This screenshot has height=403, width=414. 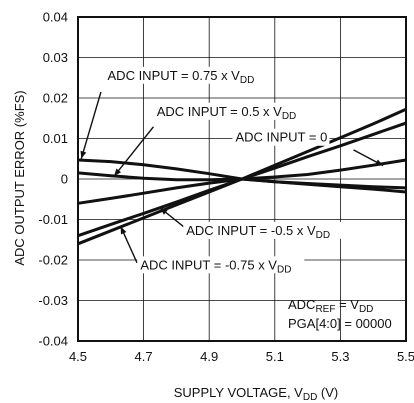 What do you see at coordinates (340, 356) in the screenshot?
I see `x-tick-label: 5.3` at bounding box center [340, 356].